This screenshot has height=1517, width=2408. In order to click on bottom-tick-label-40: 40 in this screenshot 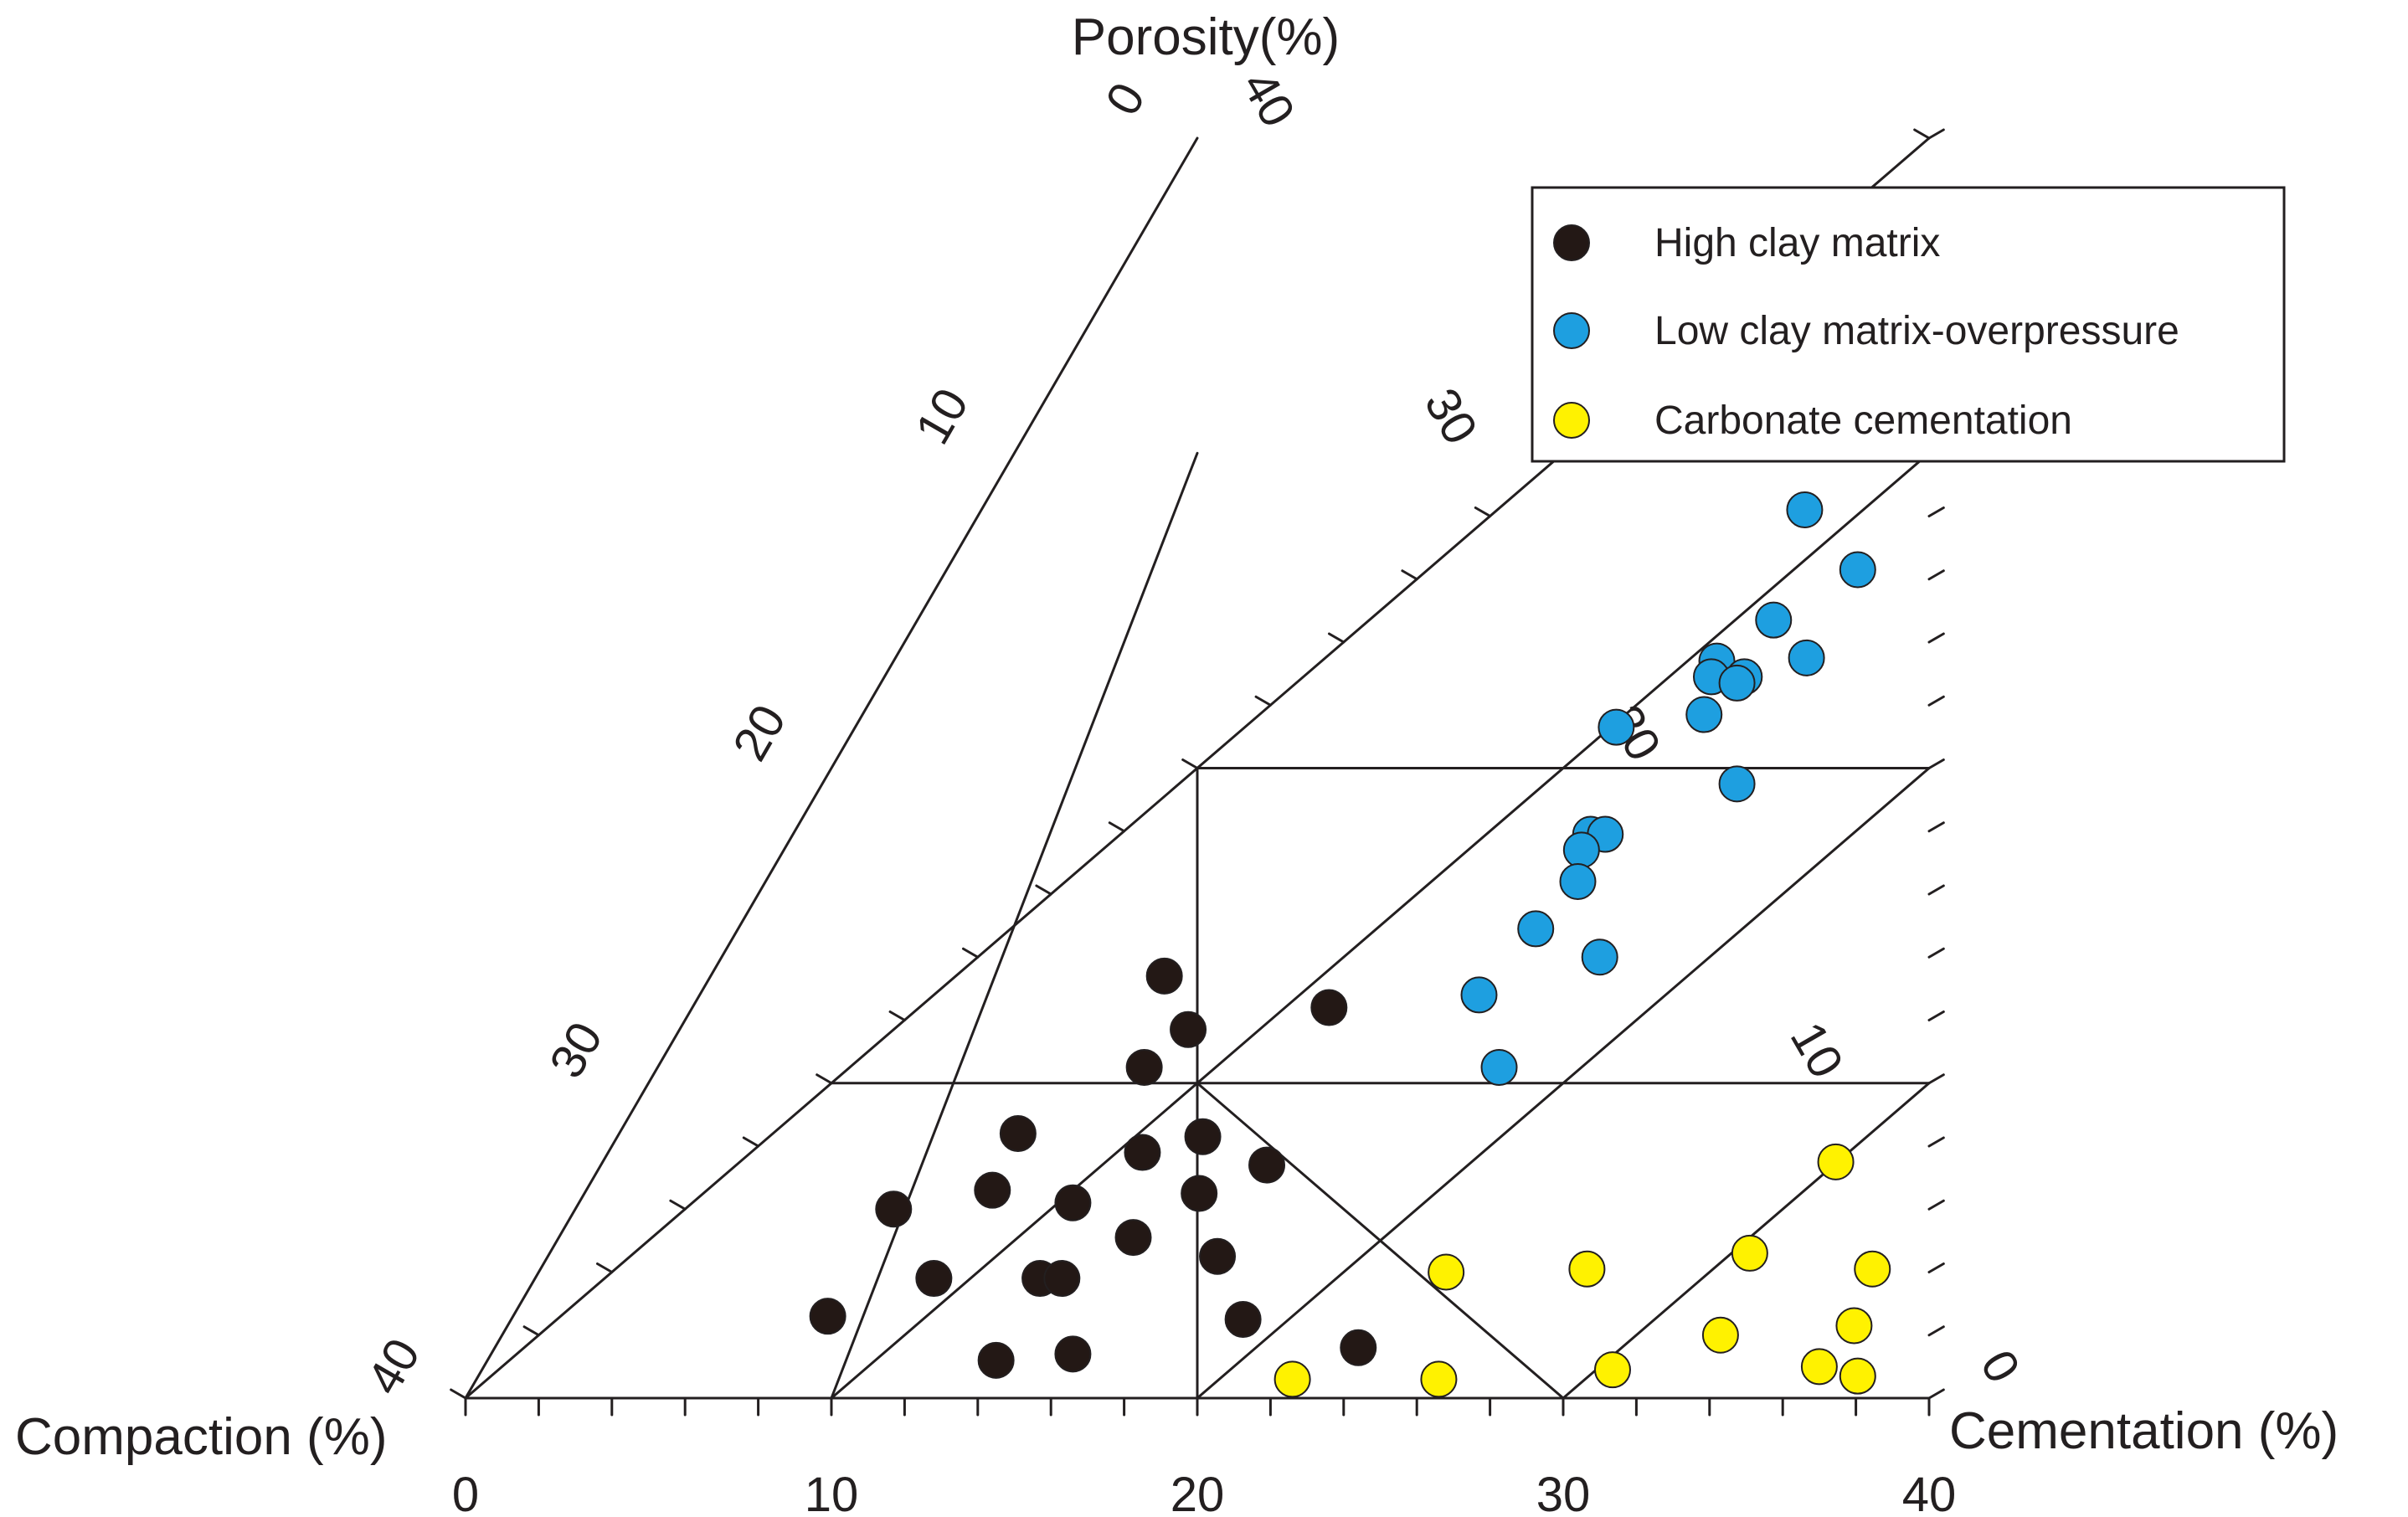, I will do `click(1929, 1492)`.